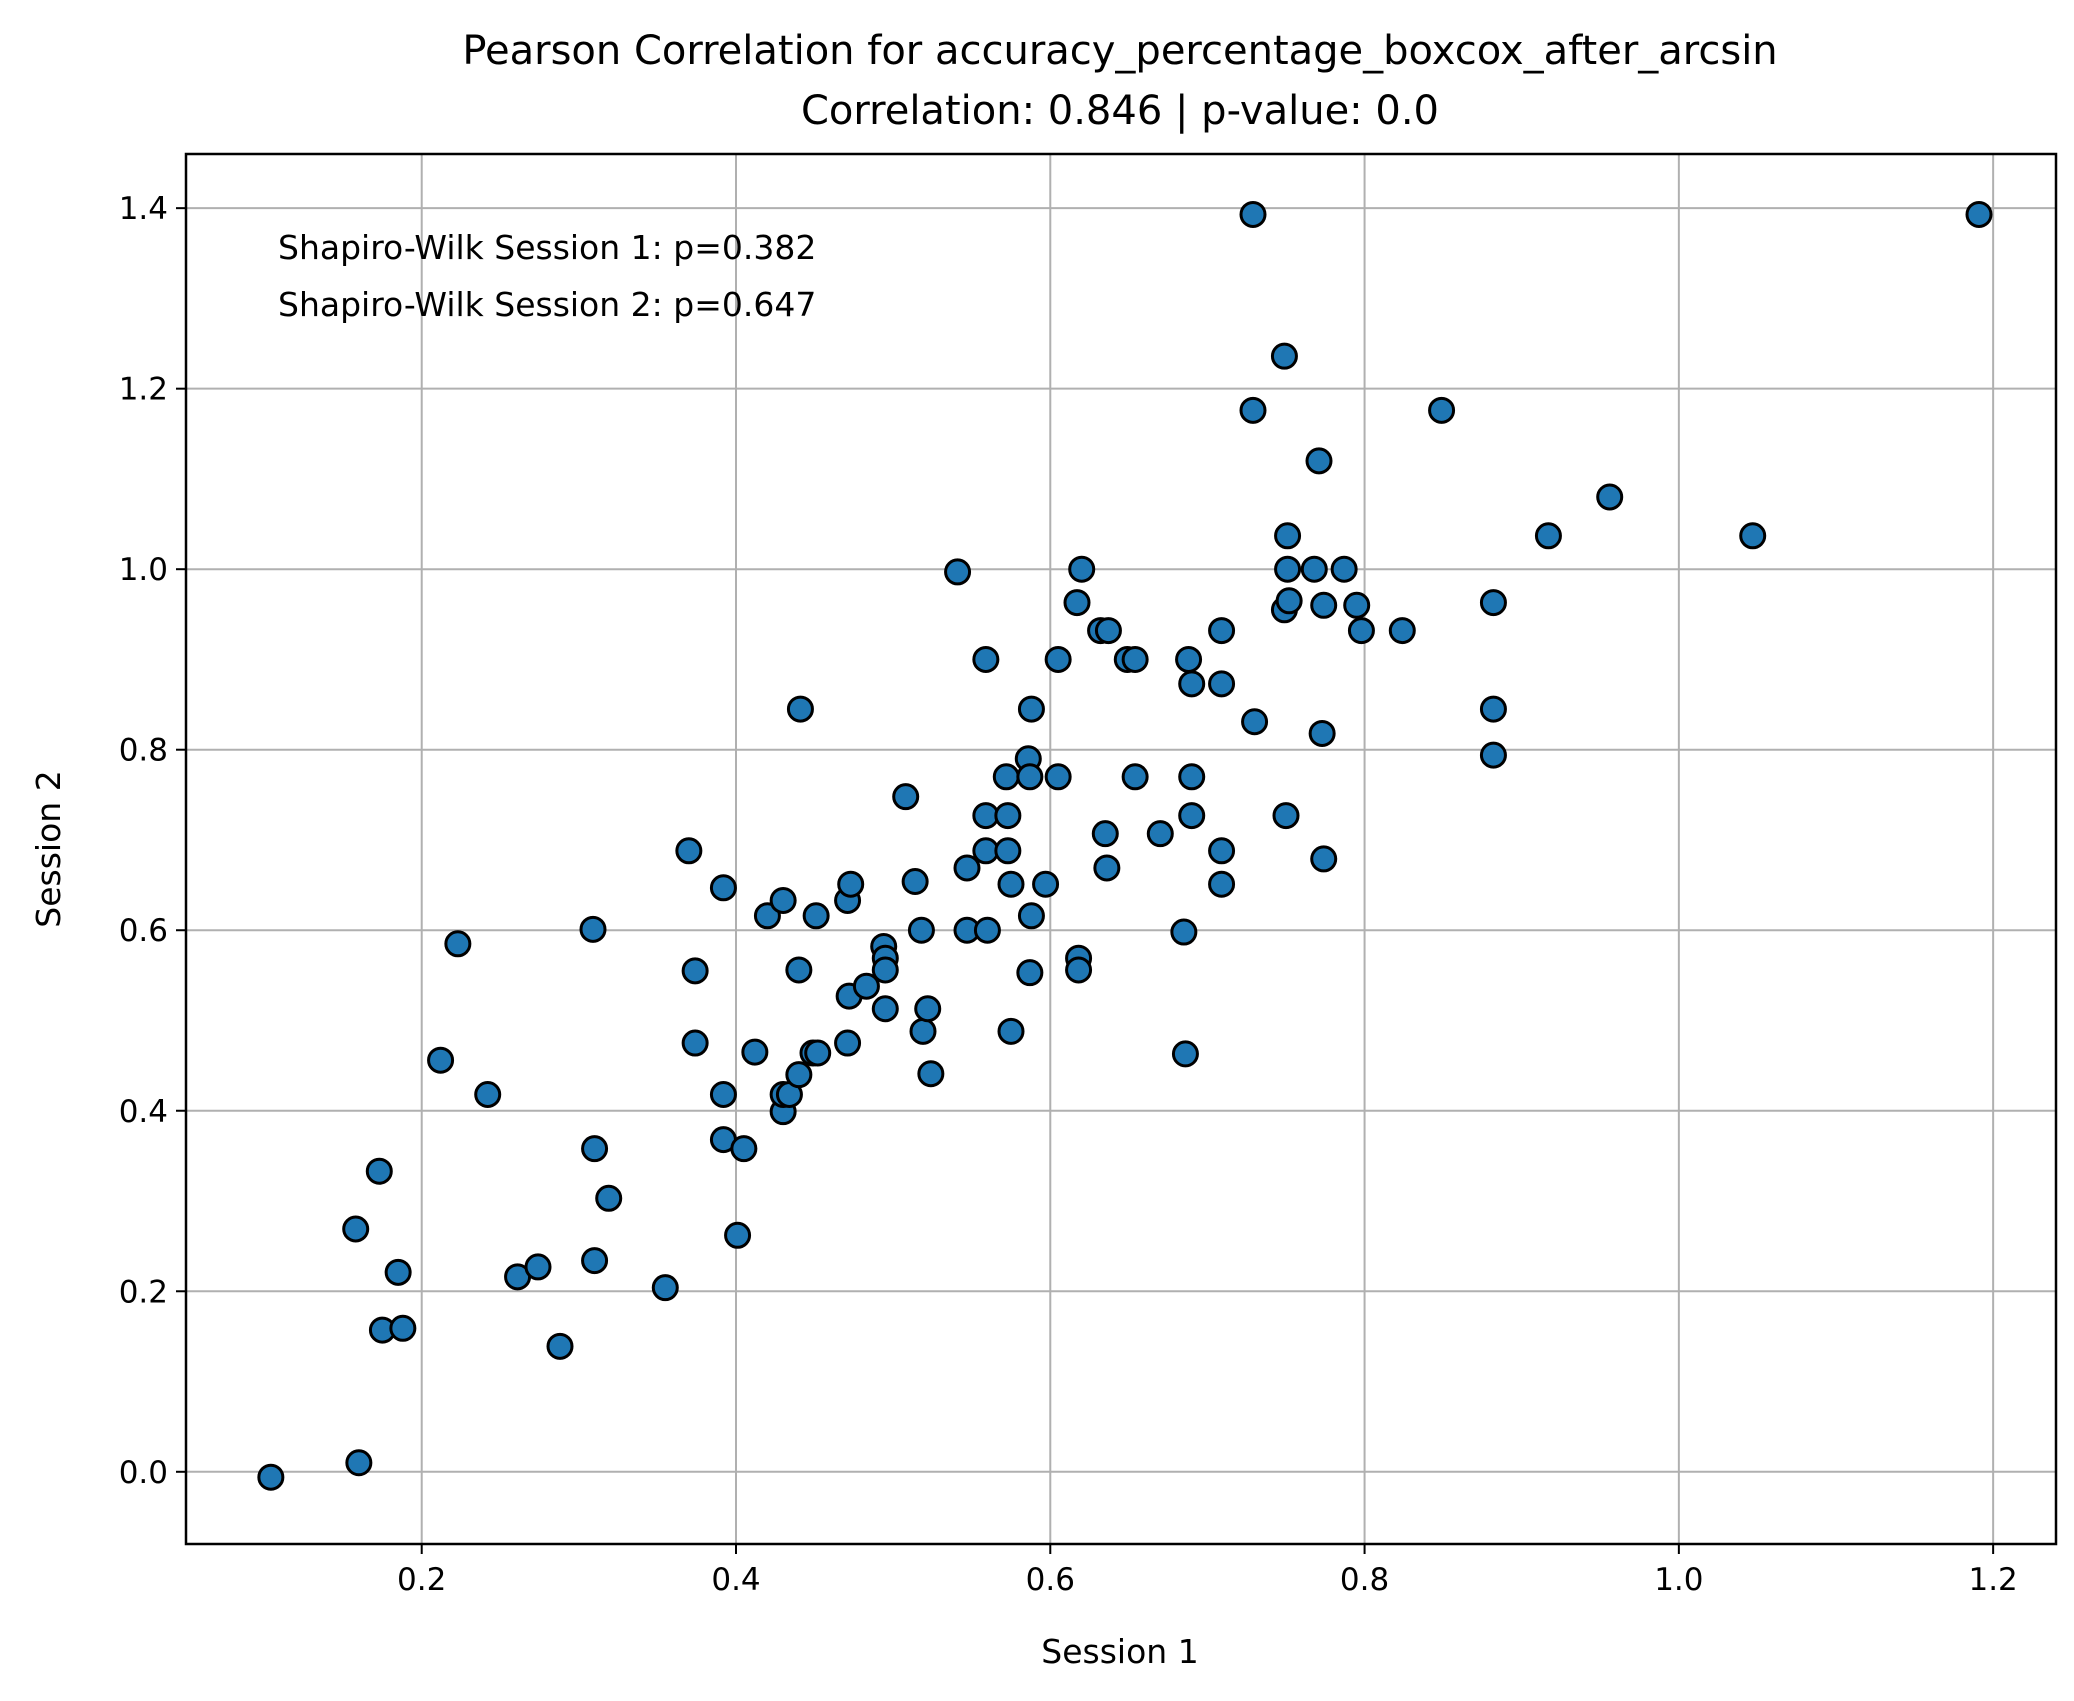 Image resolution: width=2074 pixels, height=1701 pixels. What do you see at coordinates (143, 390) in the screenshot?
I see `y-tick-label: 1.2` at bounding box center [143, 390].